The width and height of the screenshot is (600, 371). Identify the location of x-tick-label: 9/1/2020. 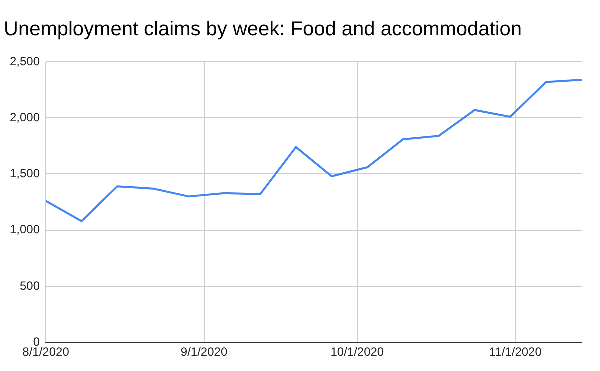
(204, 352).